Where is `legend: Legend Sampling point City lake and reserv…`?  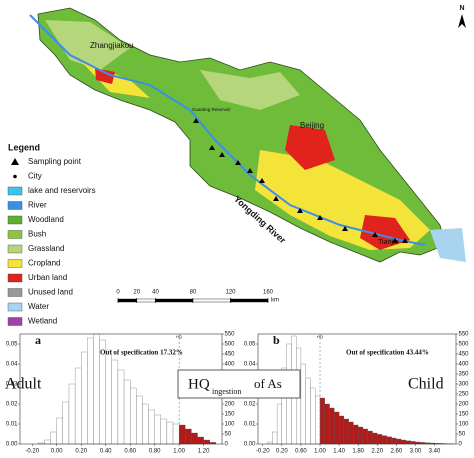
legend: Legend Sampling point City lake and reserv… is located at coordinates (51, 234).